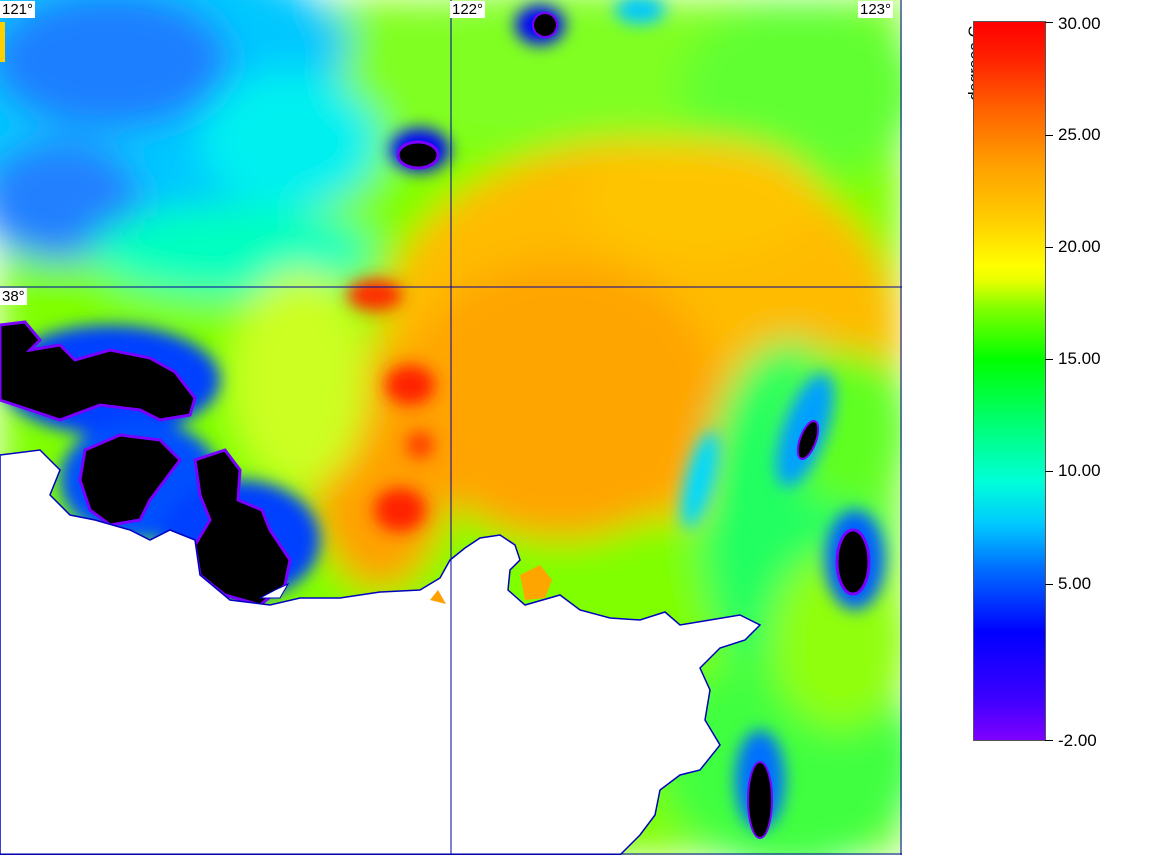 The image size is (1166, 855). Describe the element at coordinates (1079, 358) in the screenshot. I see `colorbar-label-15: 15.00` at that location.